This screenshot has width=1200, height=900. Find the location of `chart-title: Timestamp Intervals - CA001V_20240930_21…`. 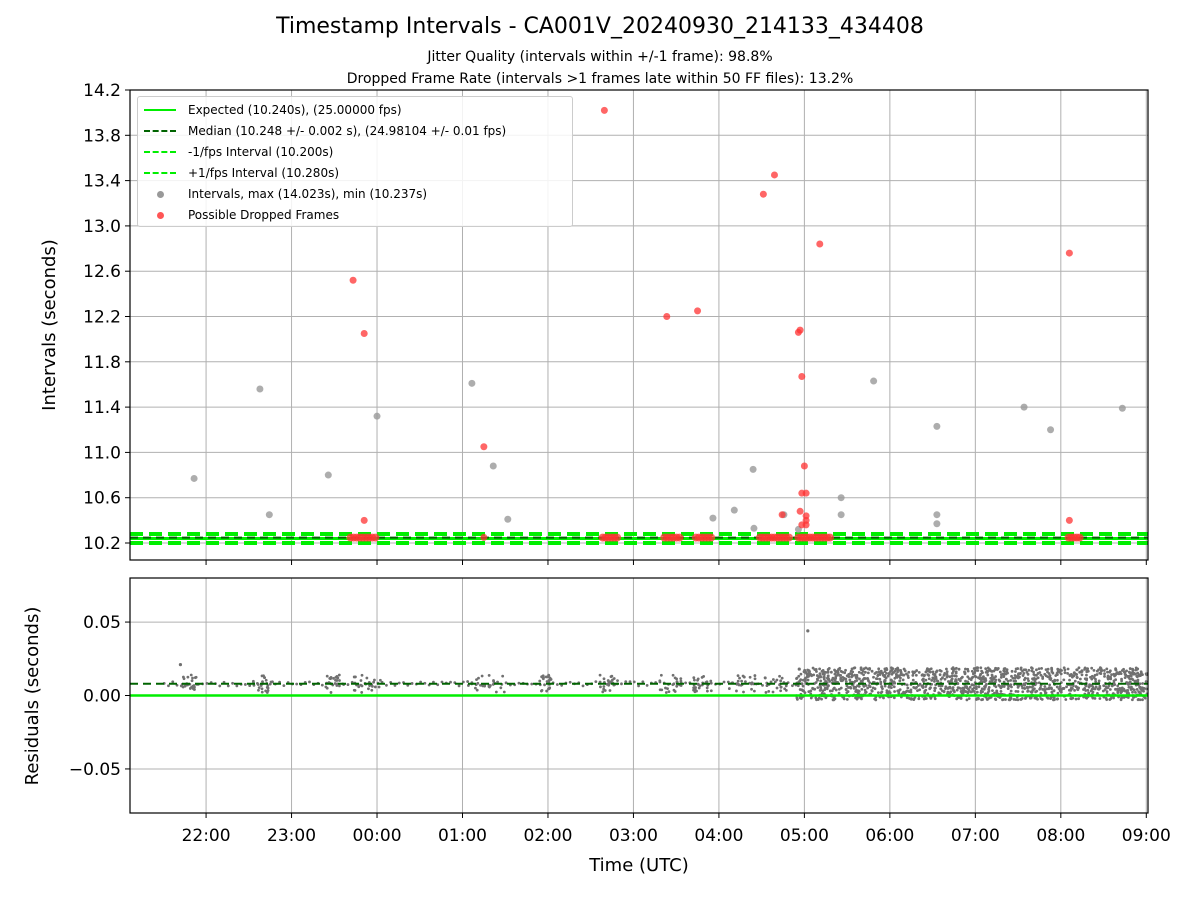

chart-title: Timestamp Intervals - CA001V_20240930_21… is located at coordinates (600, 26).